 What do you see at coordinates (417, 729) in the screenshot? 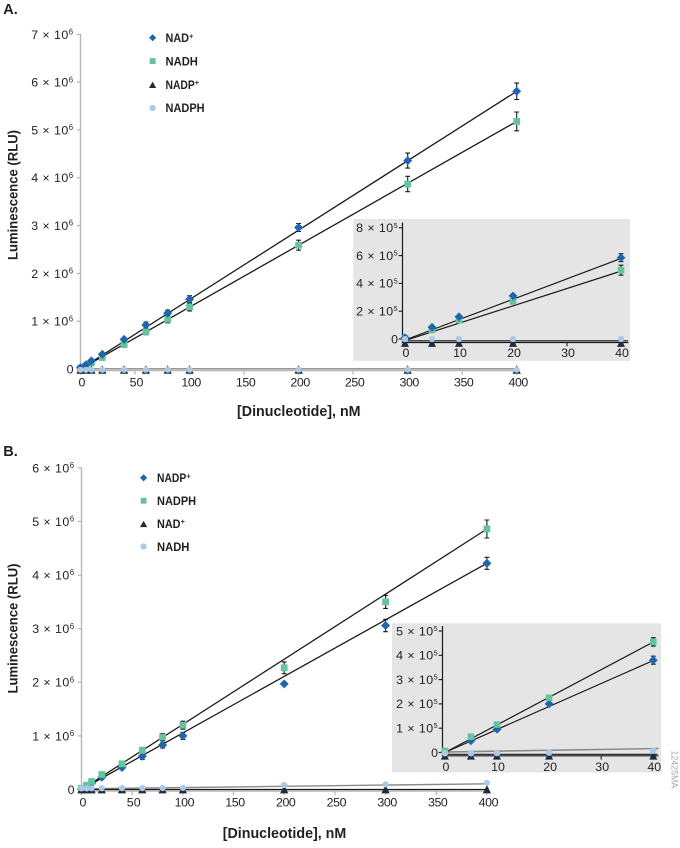
I see `svg-text: 1 × 105` at bounding box center [417, 729].